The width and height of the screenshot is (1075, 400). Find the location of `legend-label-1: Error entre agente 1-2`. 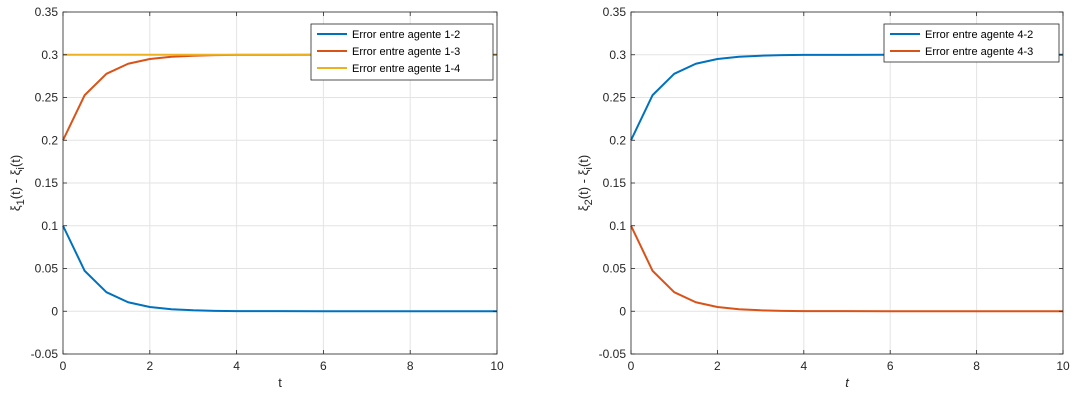

legend-label-1: Error entre agente 1-2 is located at coordinates (406, 35).